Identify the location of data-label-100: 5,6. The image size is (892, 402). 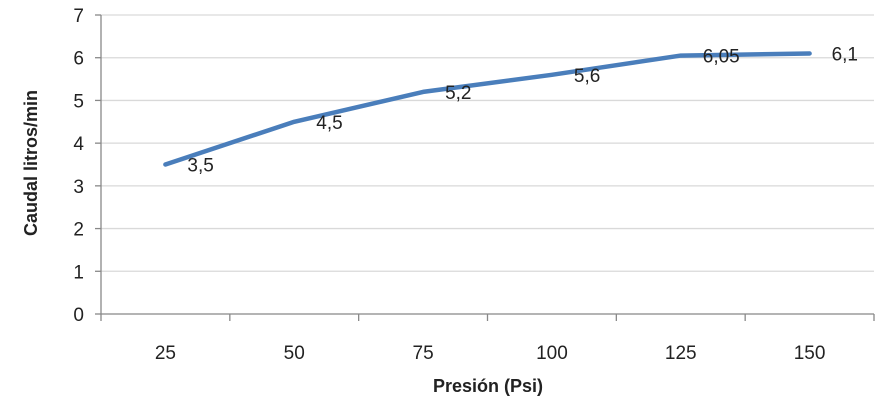
(587, 76).